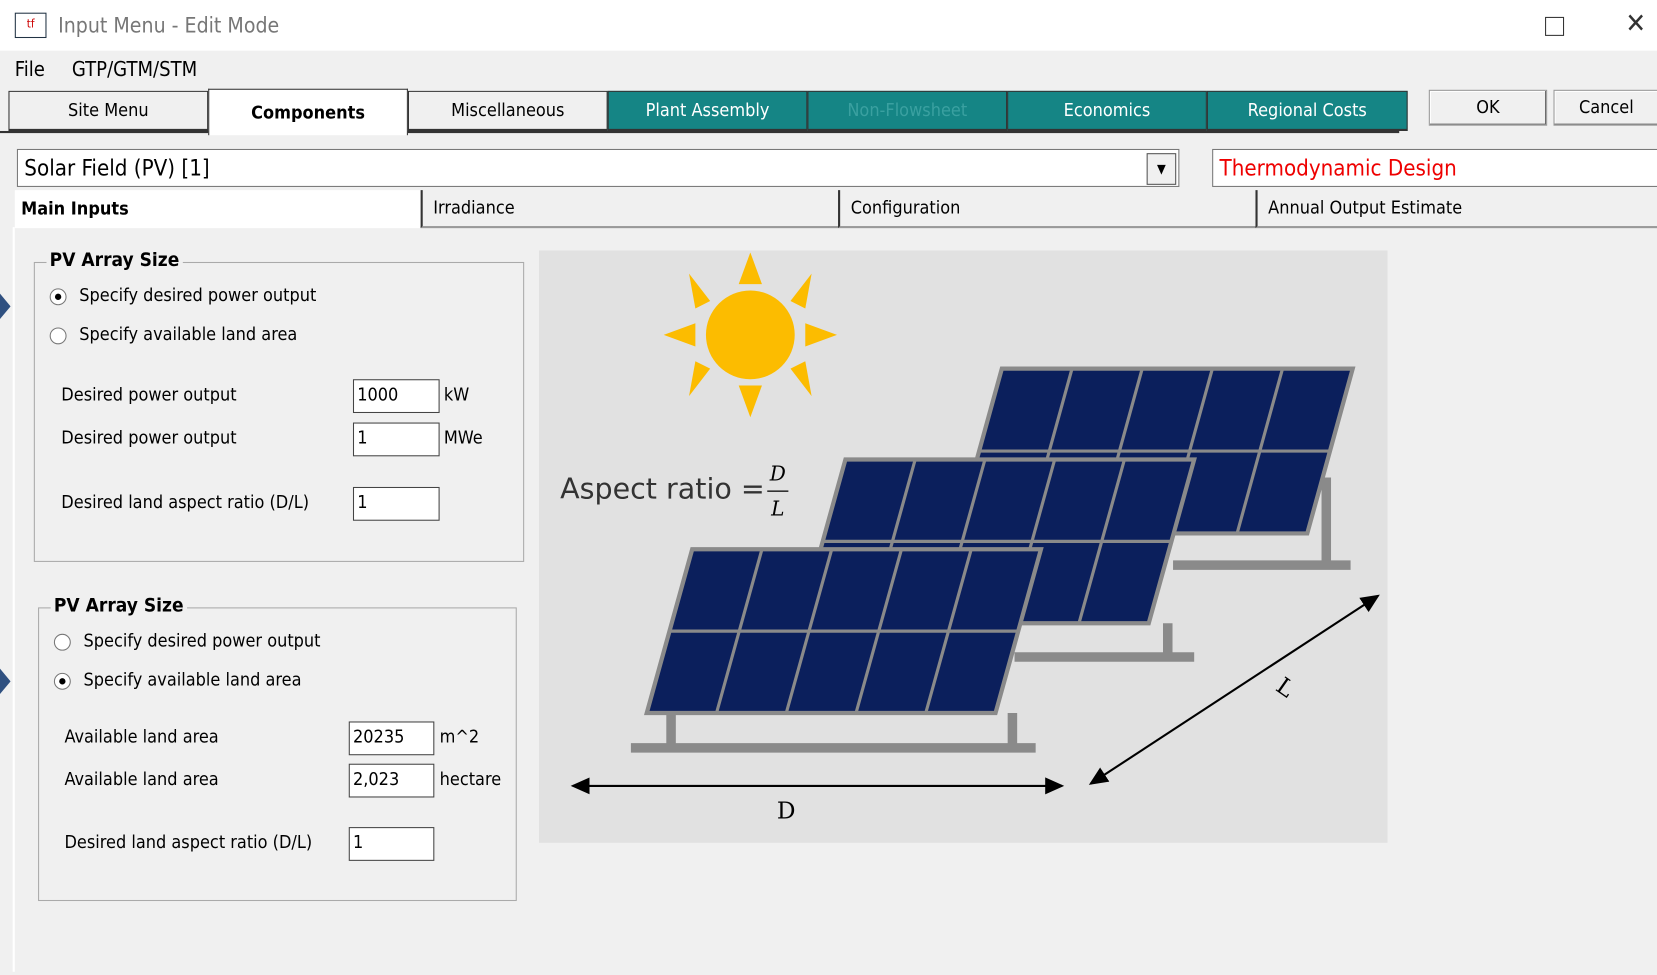  I want to click on sun, so click(750, 335).